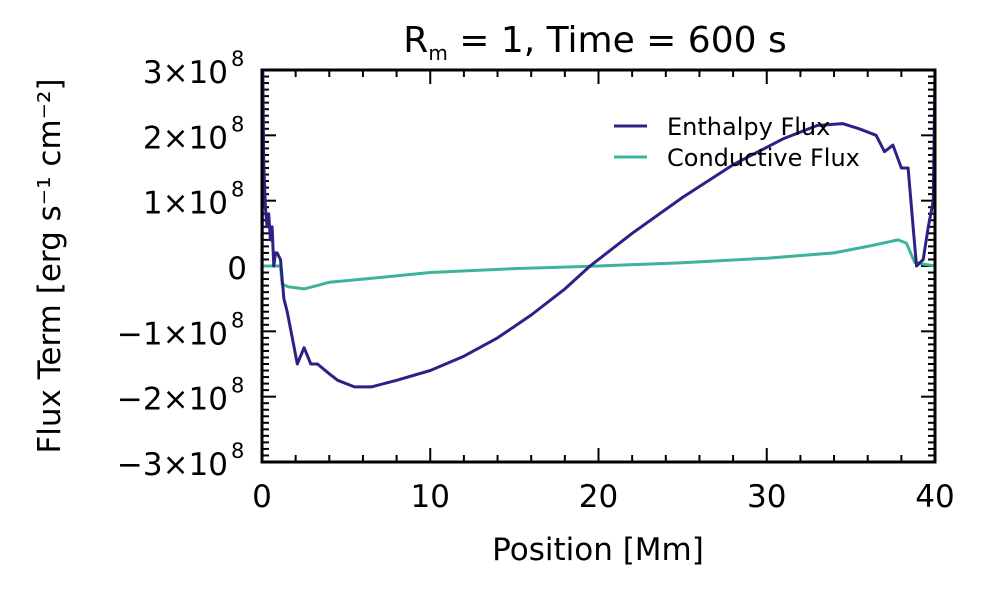  Describe the element at coordinates (598, 497) in the screenshot. I see `x-tick-label: 20` at that location.